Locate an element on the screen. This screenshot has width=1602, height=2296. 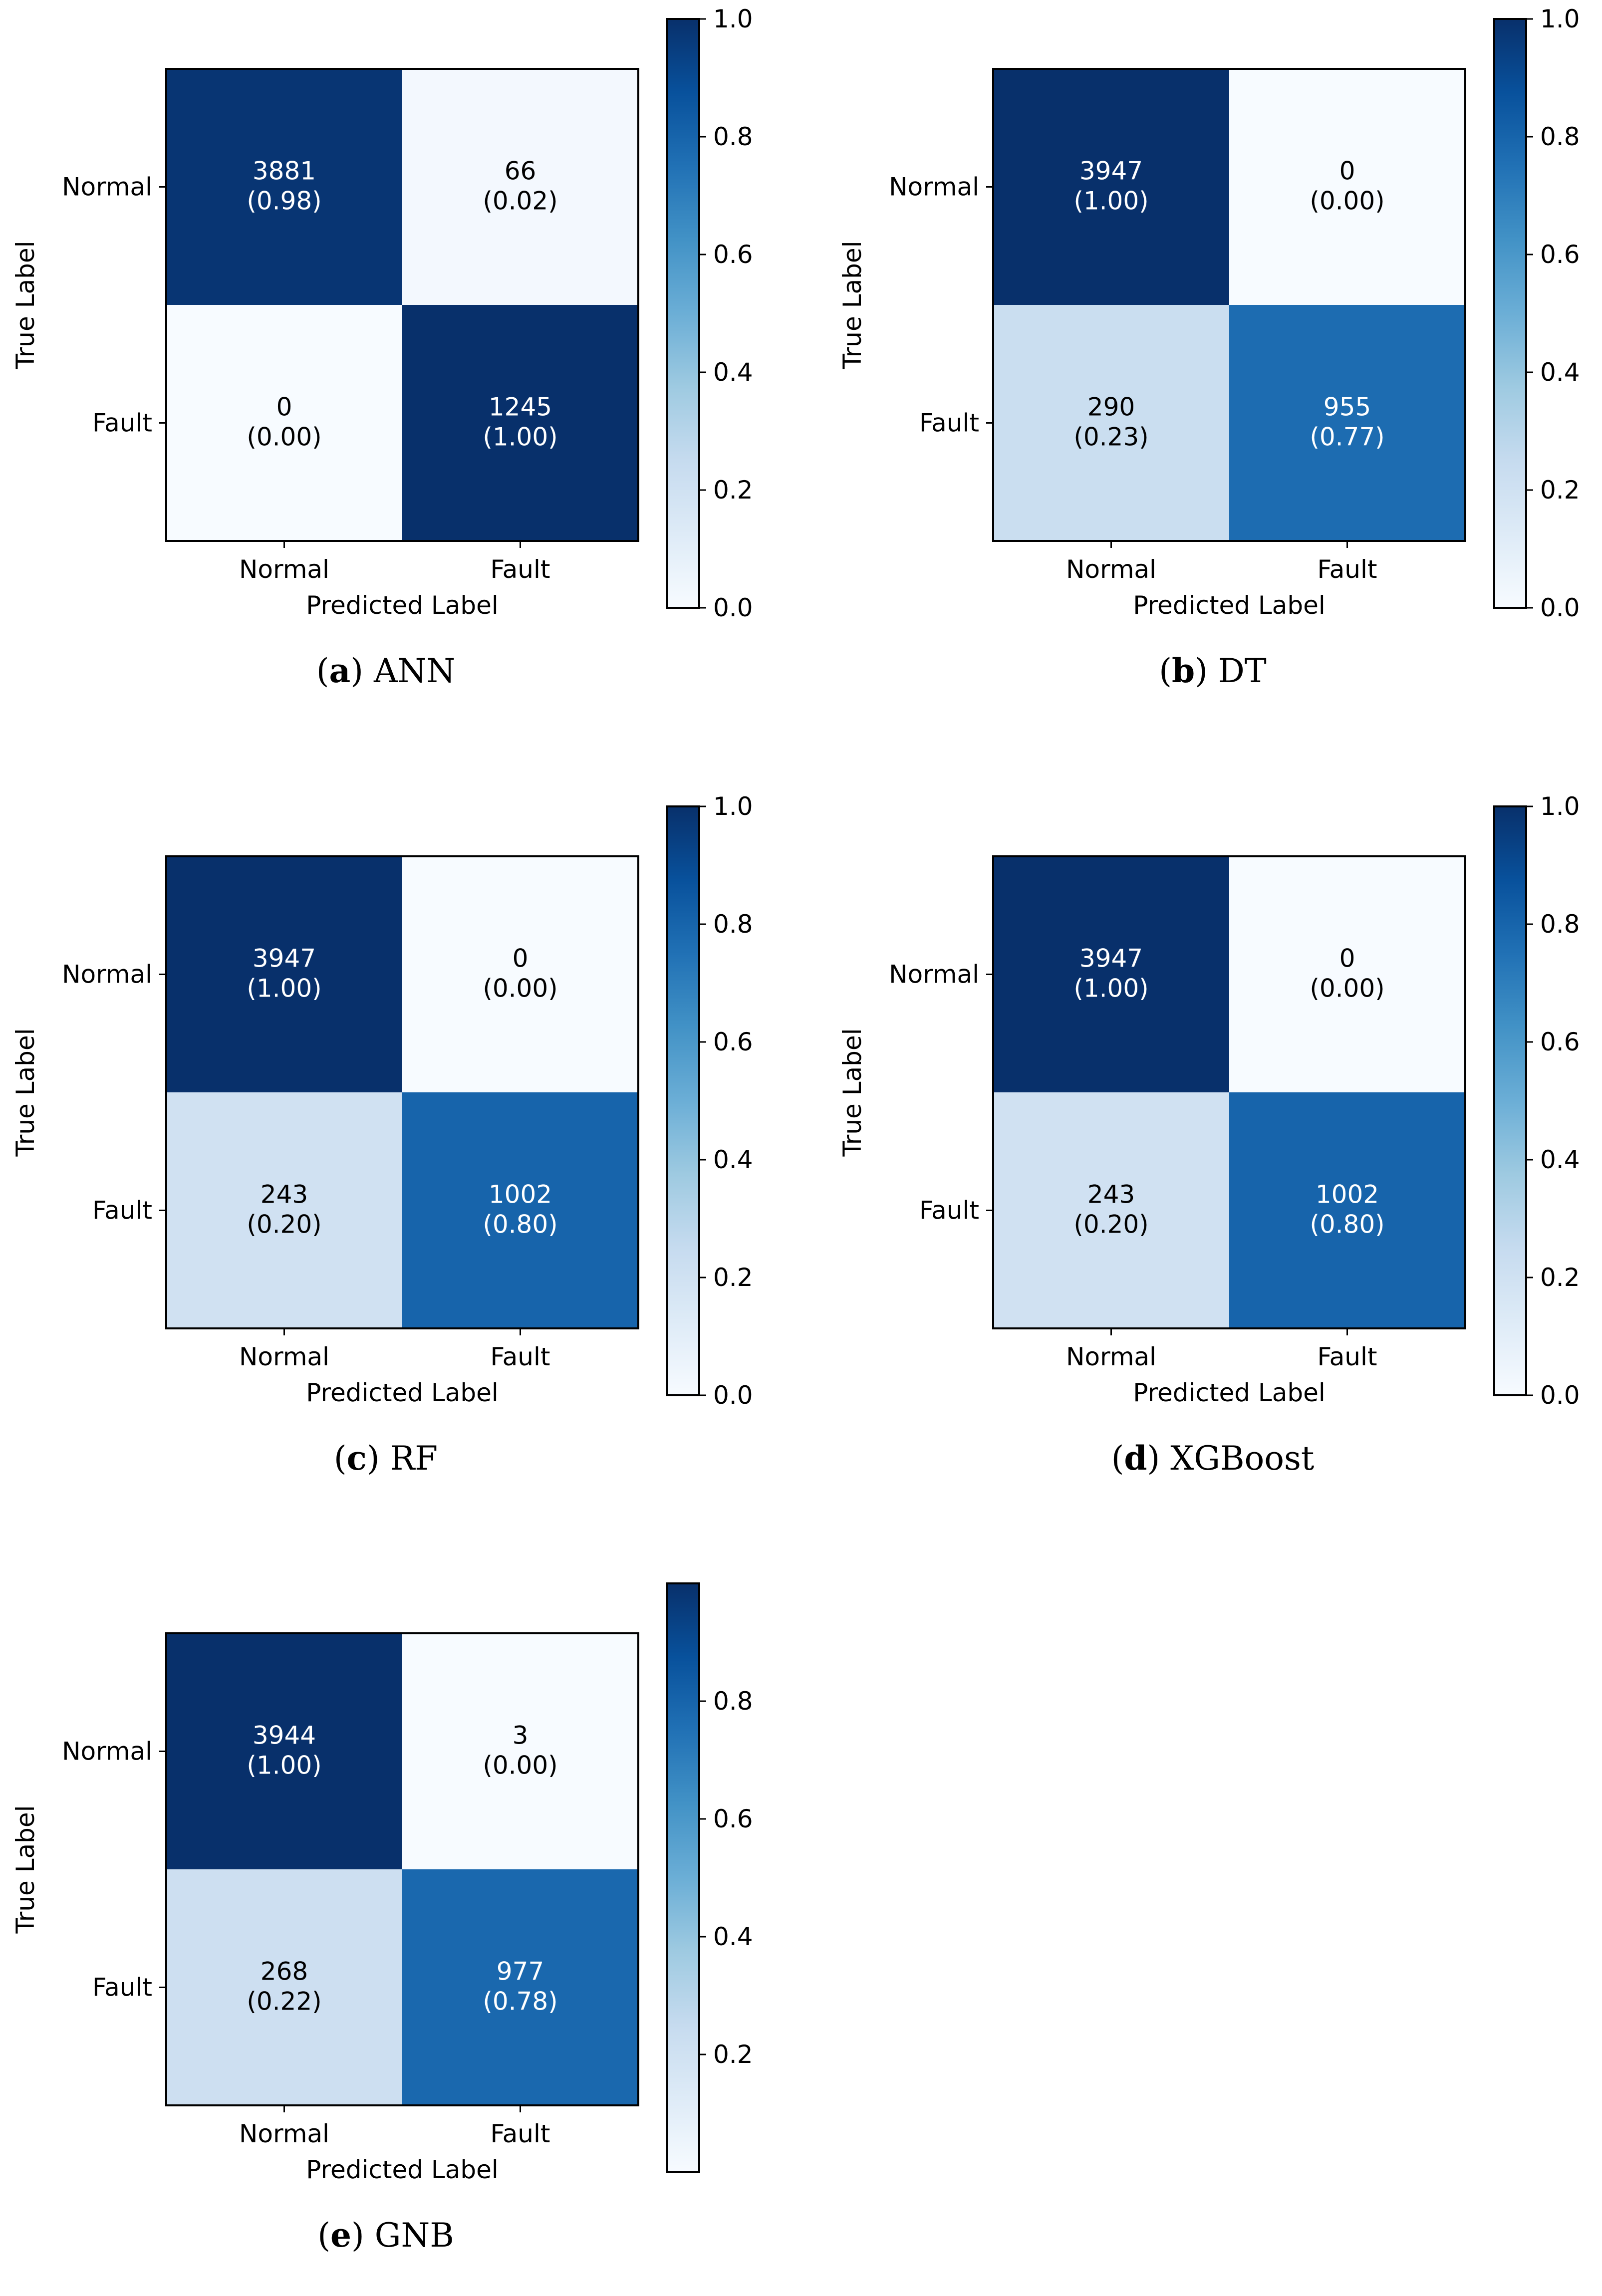
subfigure-caption: (c) RF is located at coordinates (385, 1459).